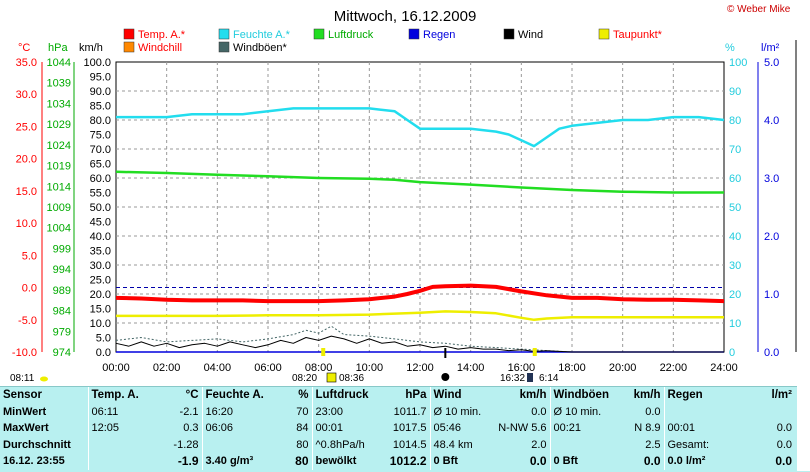 Image resolution: width=810 pixels, height=472 pixels. Describe the element at coordinates (346, 444) in the screenshot. I see `table-cell: ^0.8hPa/h` at that location.